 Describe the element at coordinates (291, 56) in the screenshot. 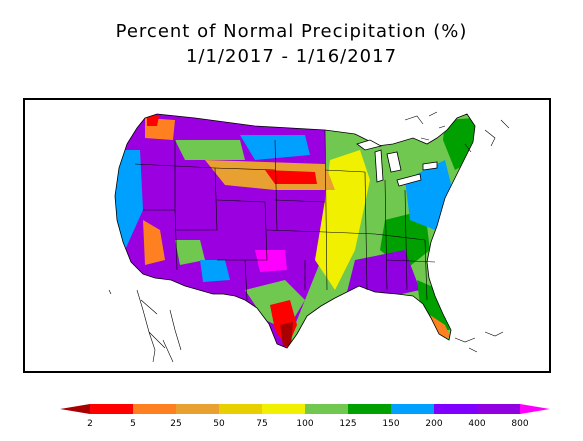

I see `map-date-range: 1/1/2017 - 1/16/2017` at that location.